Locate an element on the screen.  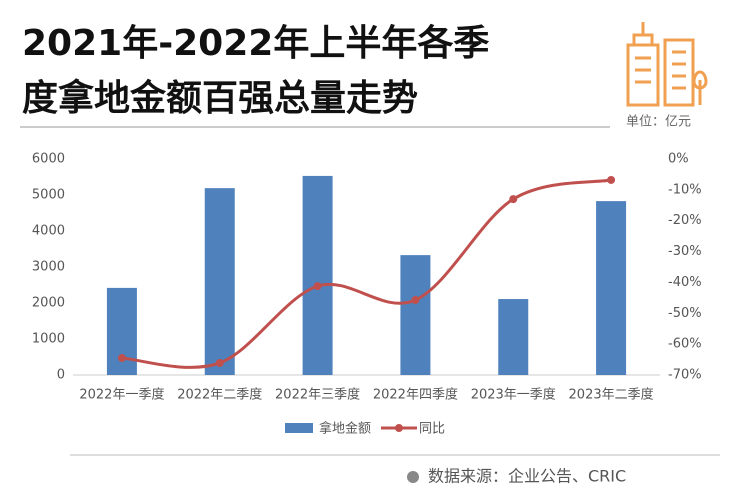
y-tick-label: 5000 is located at coordinates (48, 195).